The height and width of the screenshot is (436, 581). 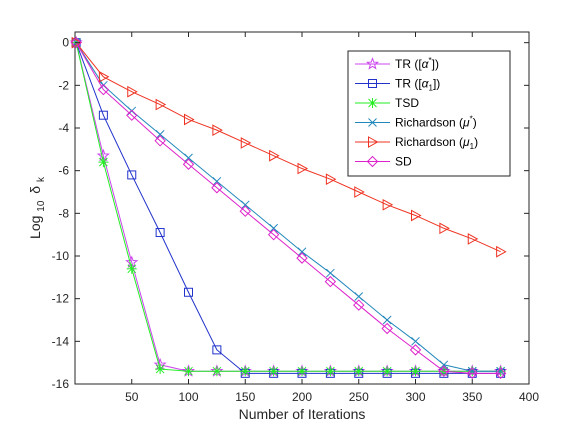 I want to click on x-tick-label: 250, so click(x=359, y=397).